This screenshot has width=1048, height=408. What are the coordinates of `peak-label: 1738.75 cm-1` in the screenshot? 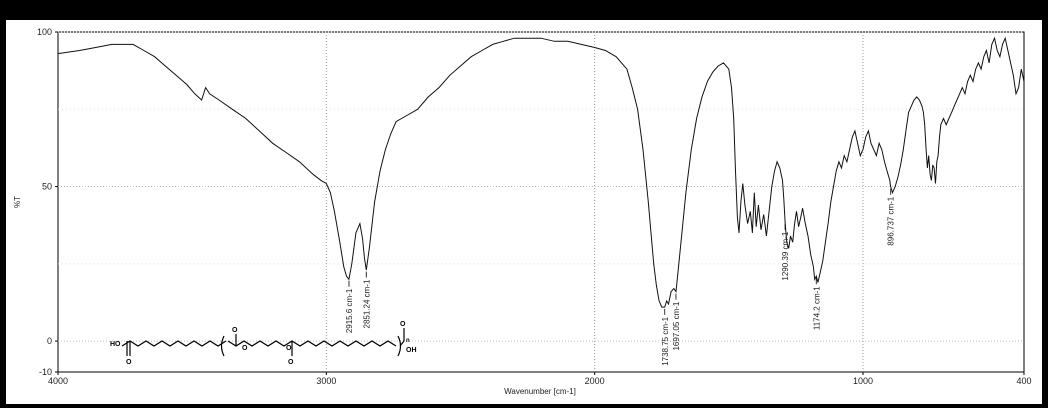 It's located at (665, 340).